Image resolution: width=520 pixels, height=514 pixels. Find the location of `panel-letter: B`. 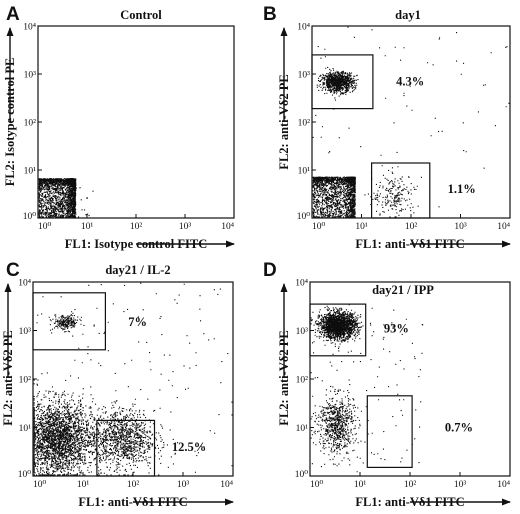

panel-letter: B is located at coordinates (270, 14).